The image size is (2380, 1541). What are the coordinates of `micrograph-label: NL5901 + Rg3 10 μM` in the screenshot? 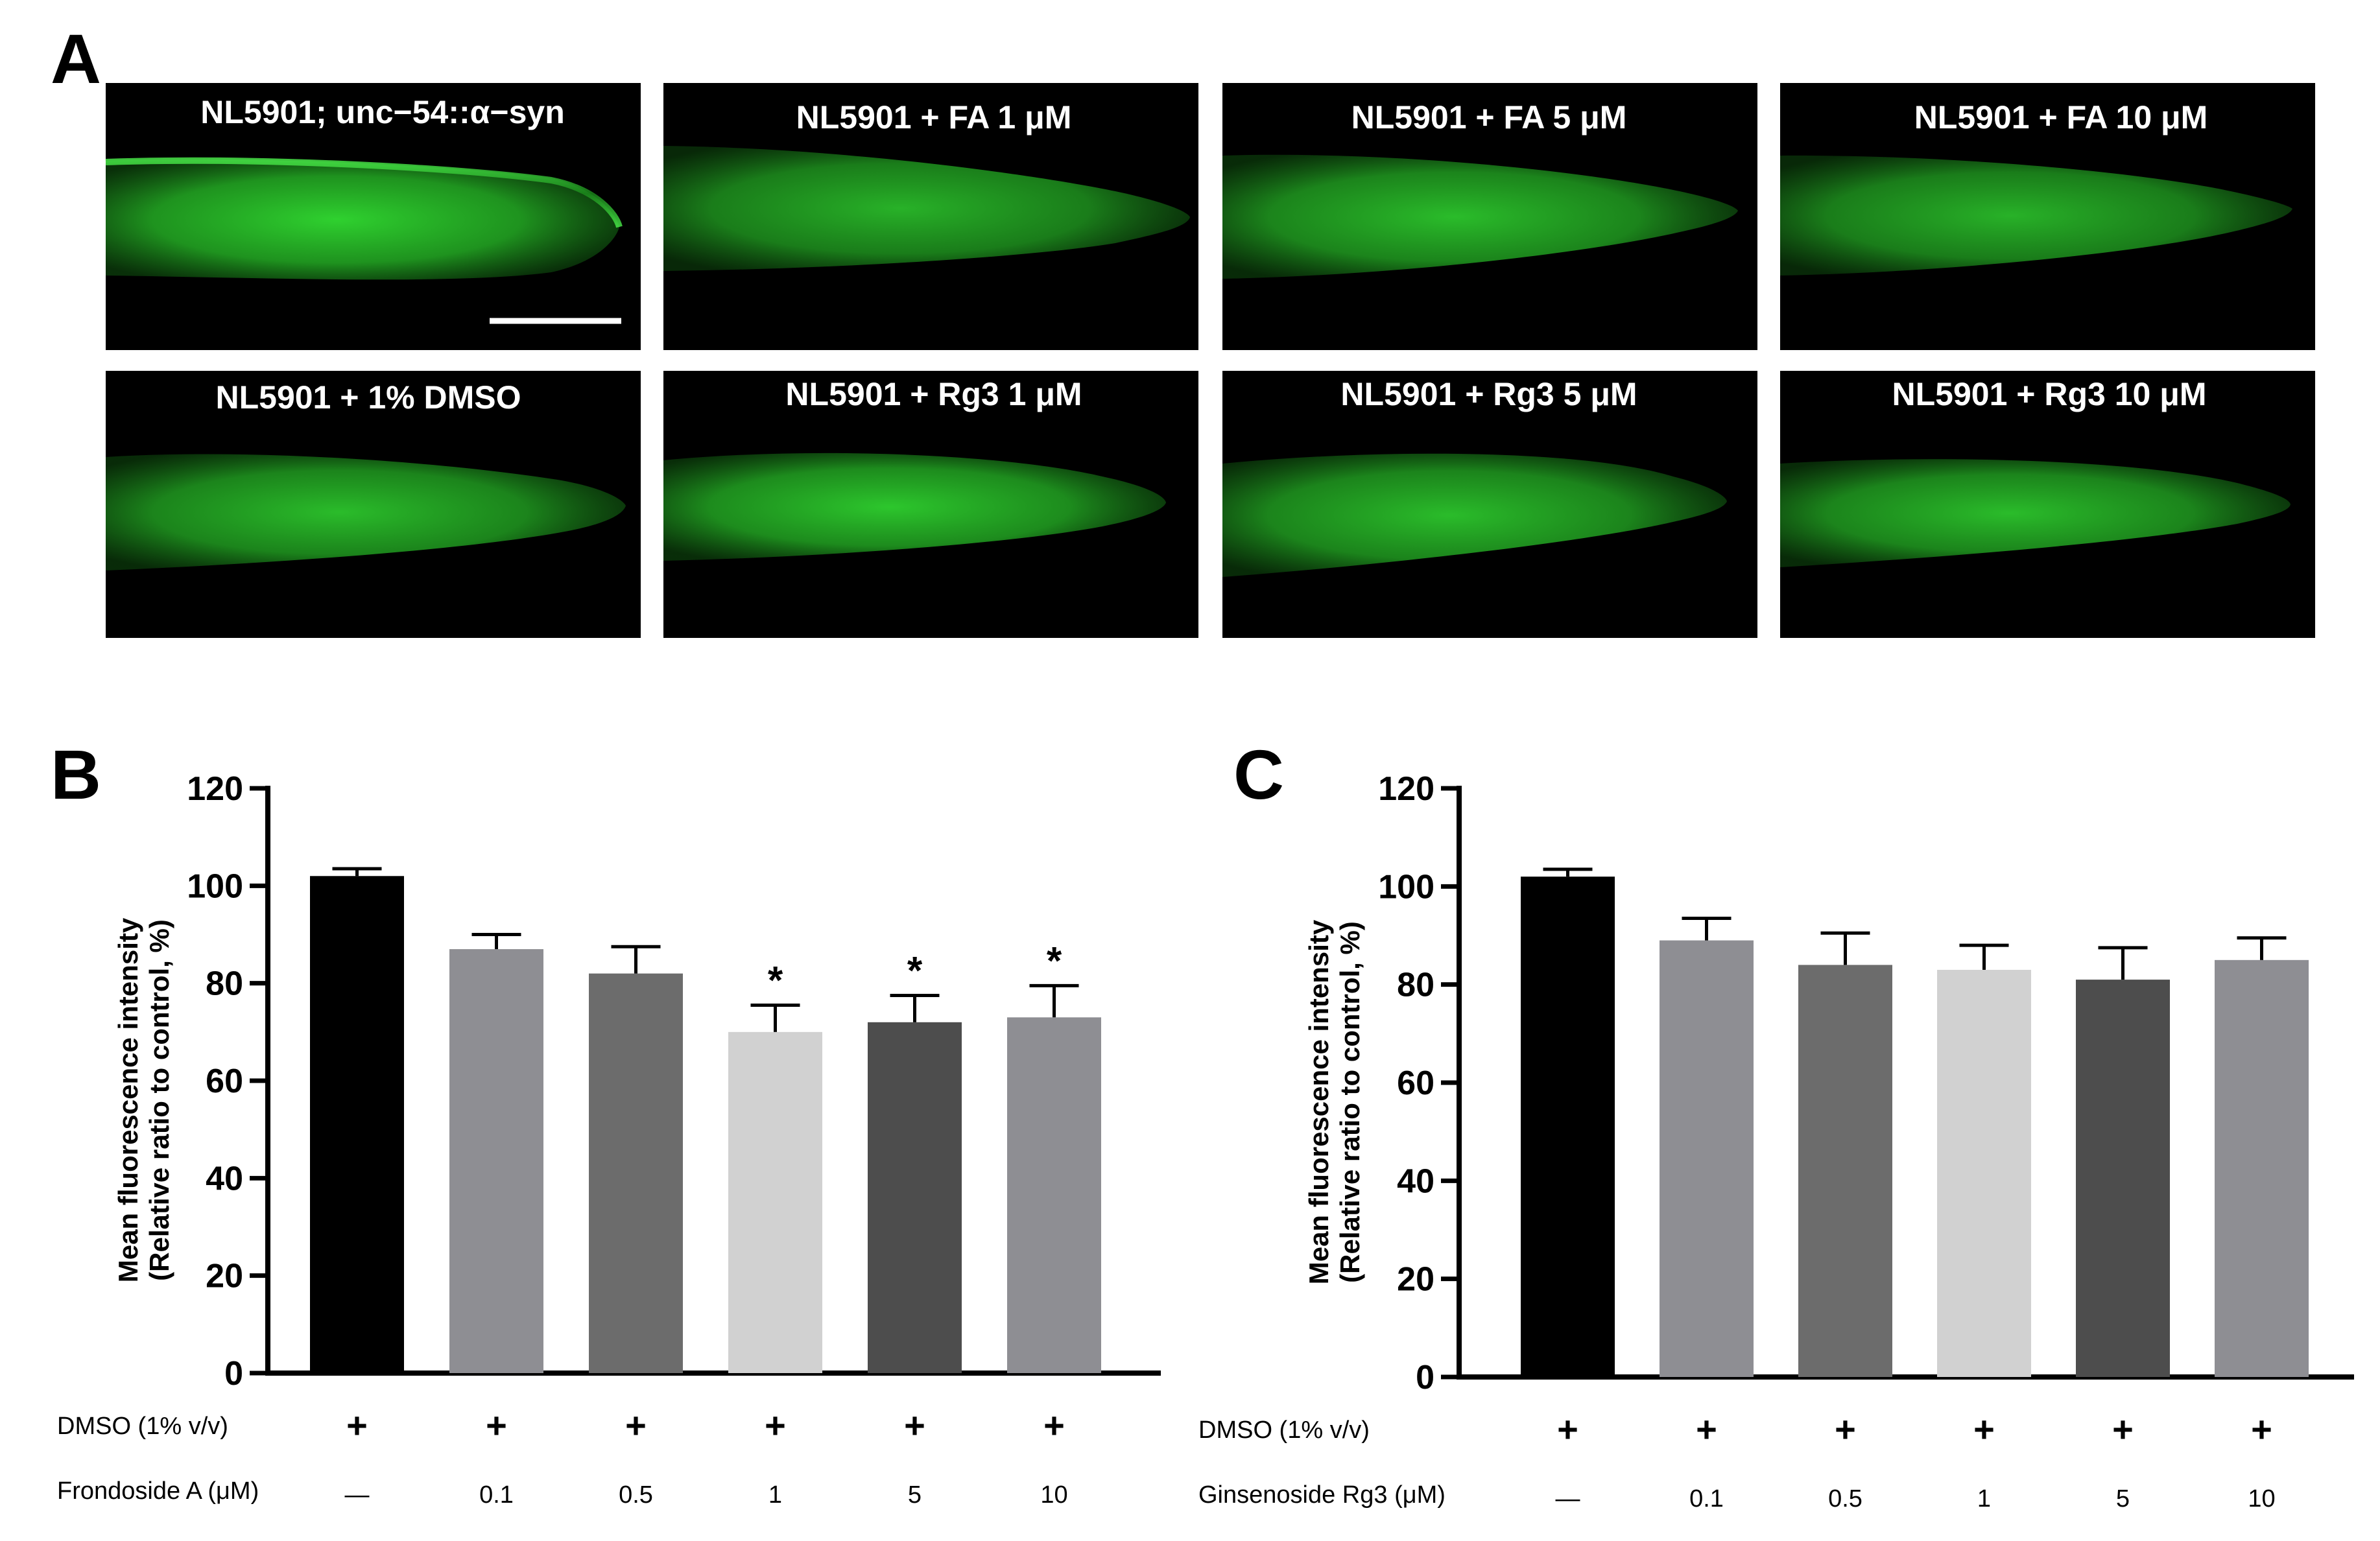 It's located at (2050, 394).